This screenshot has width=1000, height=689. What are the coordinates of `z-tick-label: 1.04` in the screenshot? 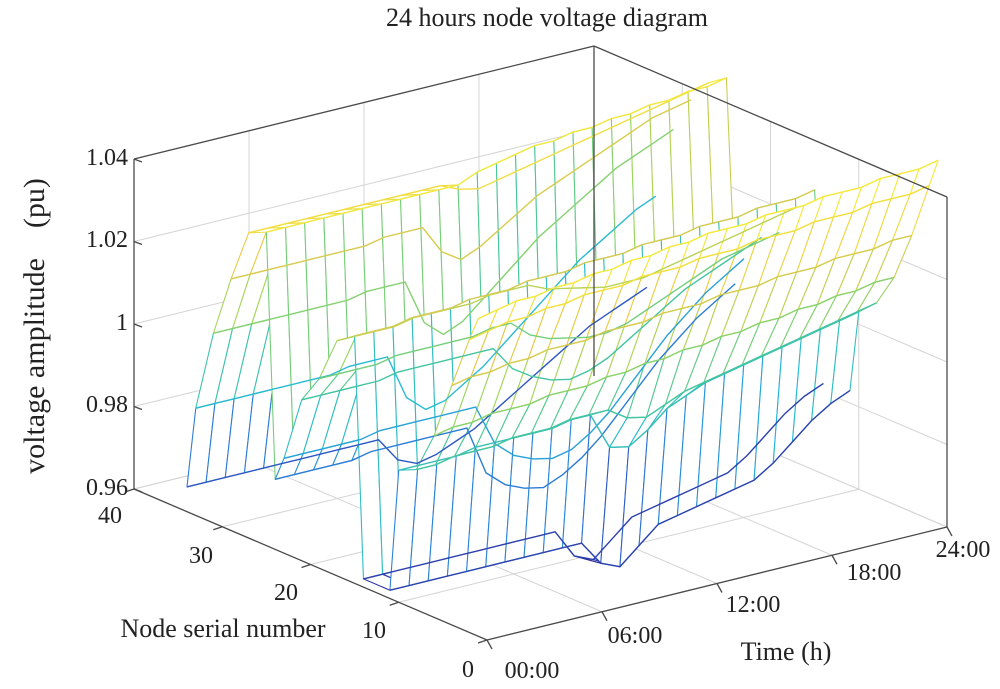 It's located at (107, 158).